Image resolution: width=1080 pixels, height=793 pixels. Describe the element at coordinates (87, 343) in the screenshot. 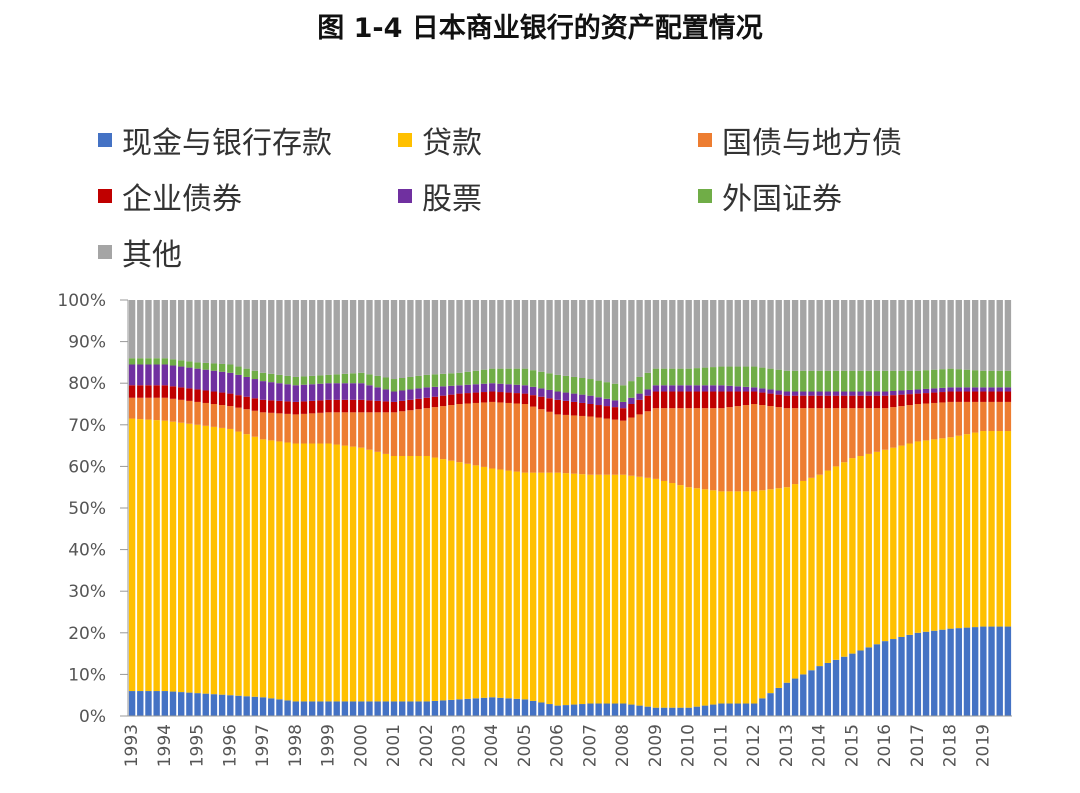

I see `y-tick-label: 90%` at that location.